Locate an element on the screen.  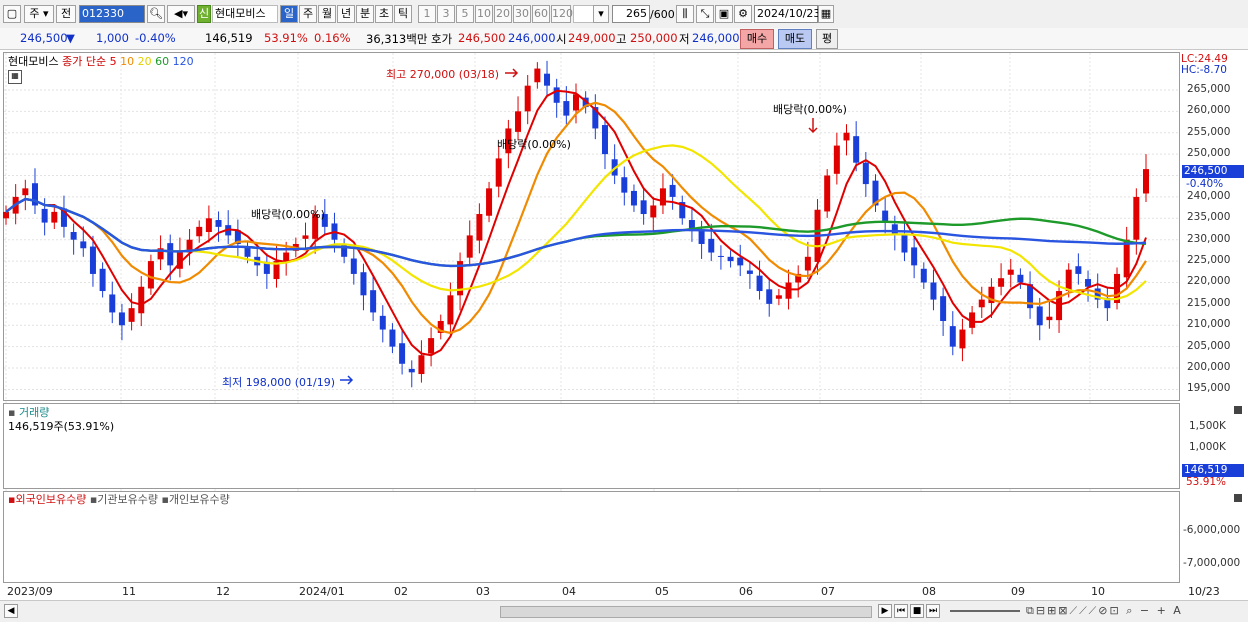
stop-icon: ■ is located at coordinates (917, 611).